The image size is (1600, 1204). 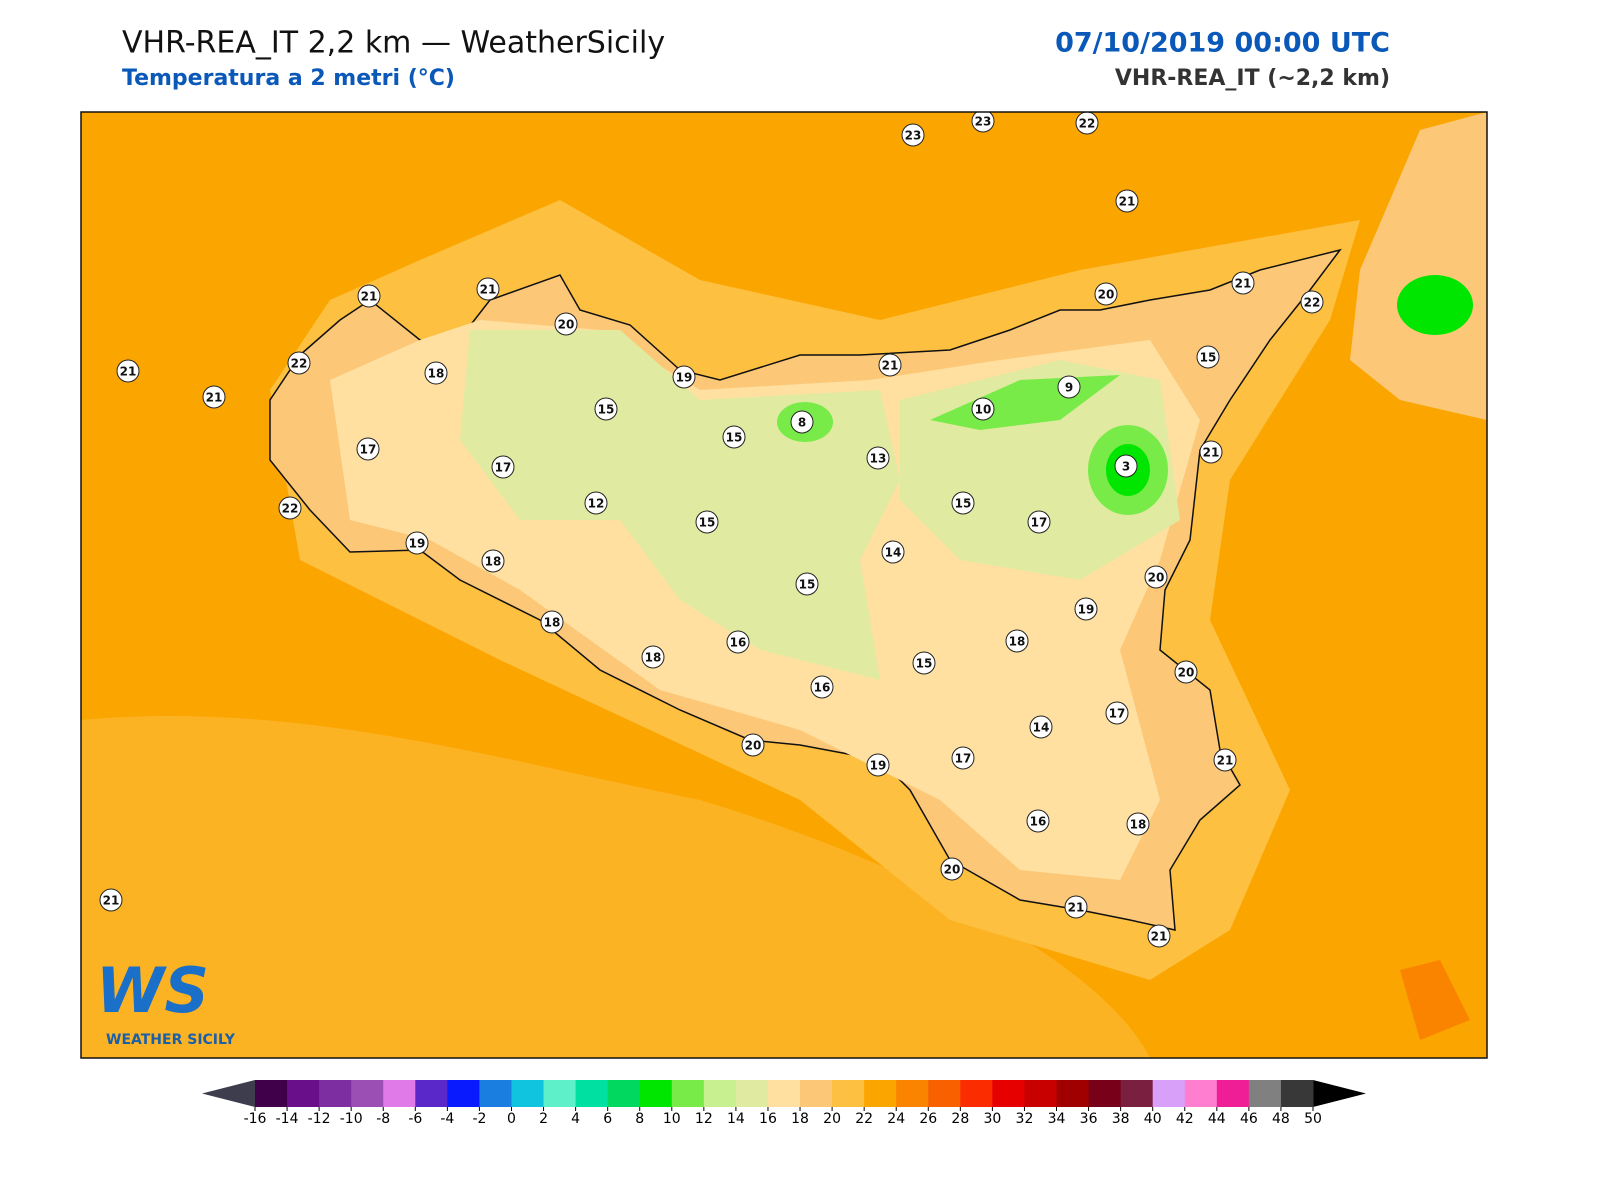 I want to click on station-value: 19, so click(x=417, y=544).